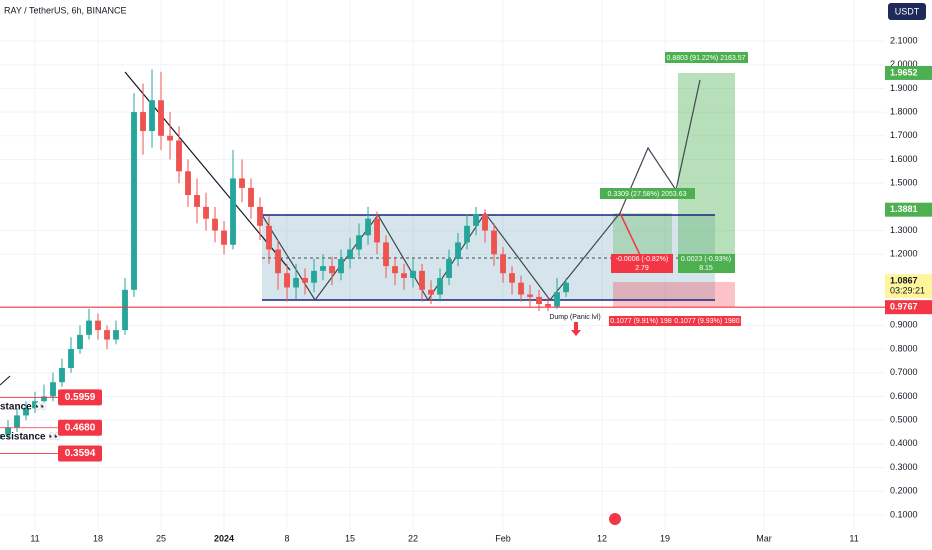 Image resolution: width=932 pixels, height=550 pixels. I want to click on x-tick-label: 11, so click(853, 538).